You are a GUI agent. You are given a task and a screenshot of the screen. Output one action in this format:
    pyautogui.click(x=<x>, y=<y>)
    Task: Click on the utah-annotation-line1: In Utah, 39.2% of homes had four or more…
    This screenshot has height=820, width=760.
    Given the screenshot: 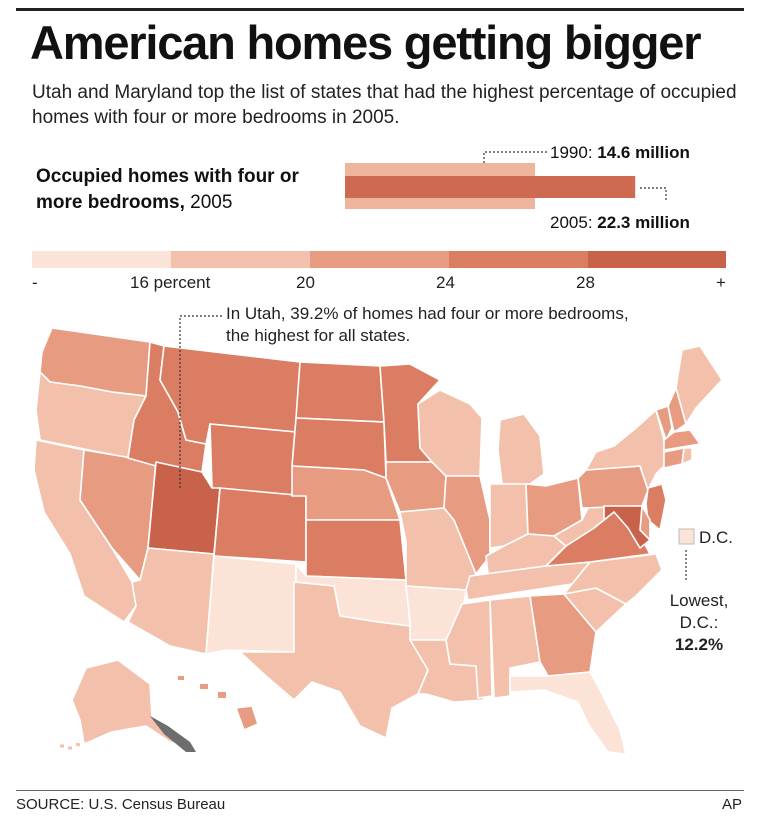 What is the action you would take?
    pyautogui.click(x=436, y=325)
    